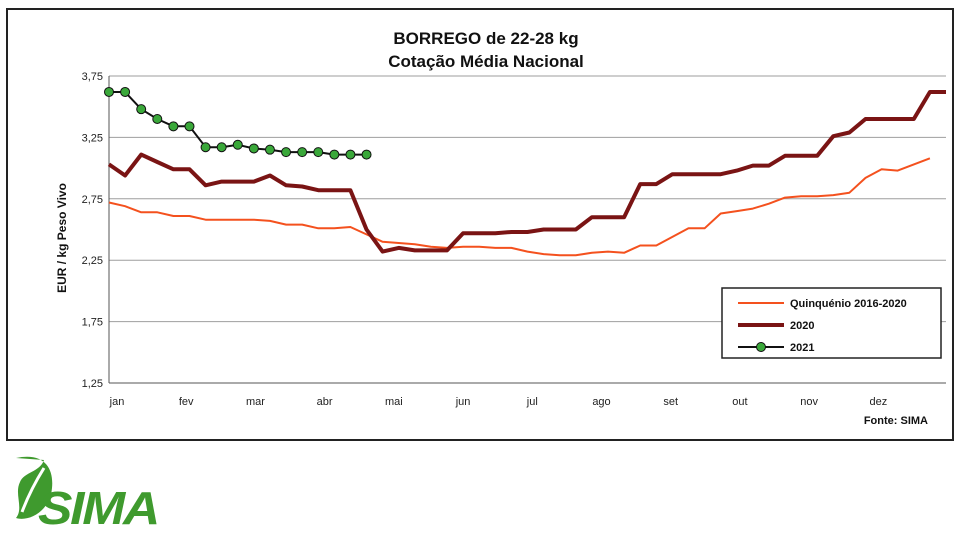  What do you see at coordinates (761, 347) in the screenshot?
I see `legend-marker` at bounding box center [761, 347].